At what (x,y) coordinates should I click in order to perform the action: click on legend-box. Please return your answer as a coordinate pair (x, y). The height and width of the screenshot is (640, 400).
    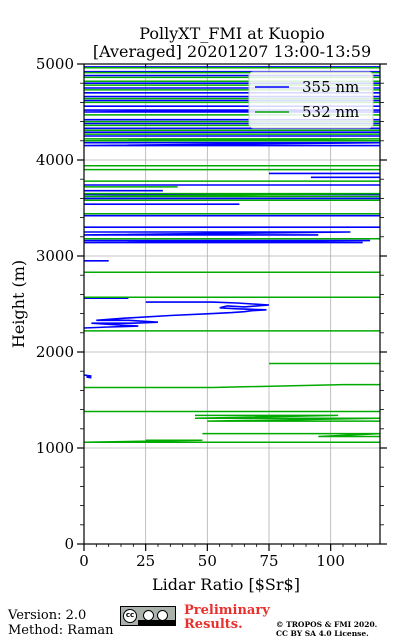
    Looking at the image, I should click on (311, 100).